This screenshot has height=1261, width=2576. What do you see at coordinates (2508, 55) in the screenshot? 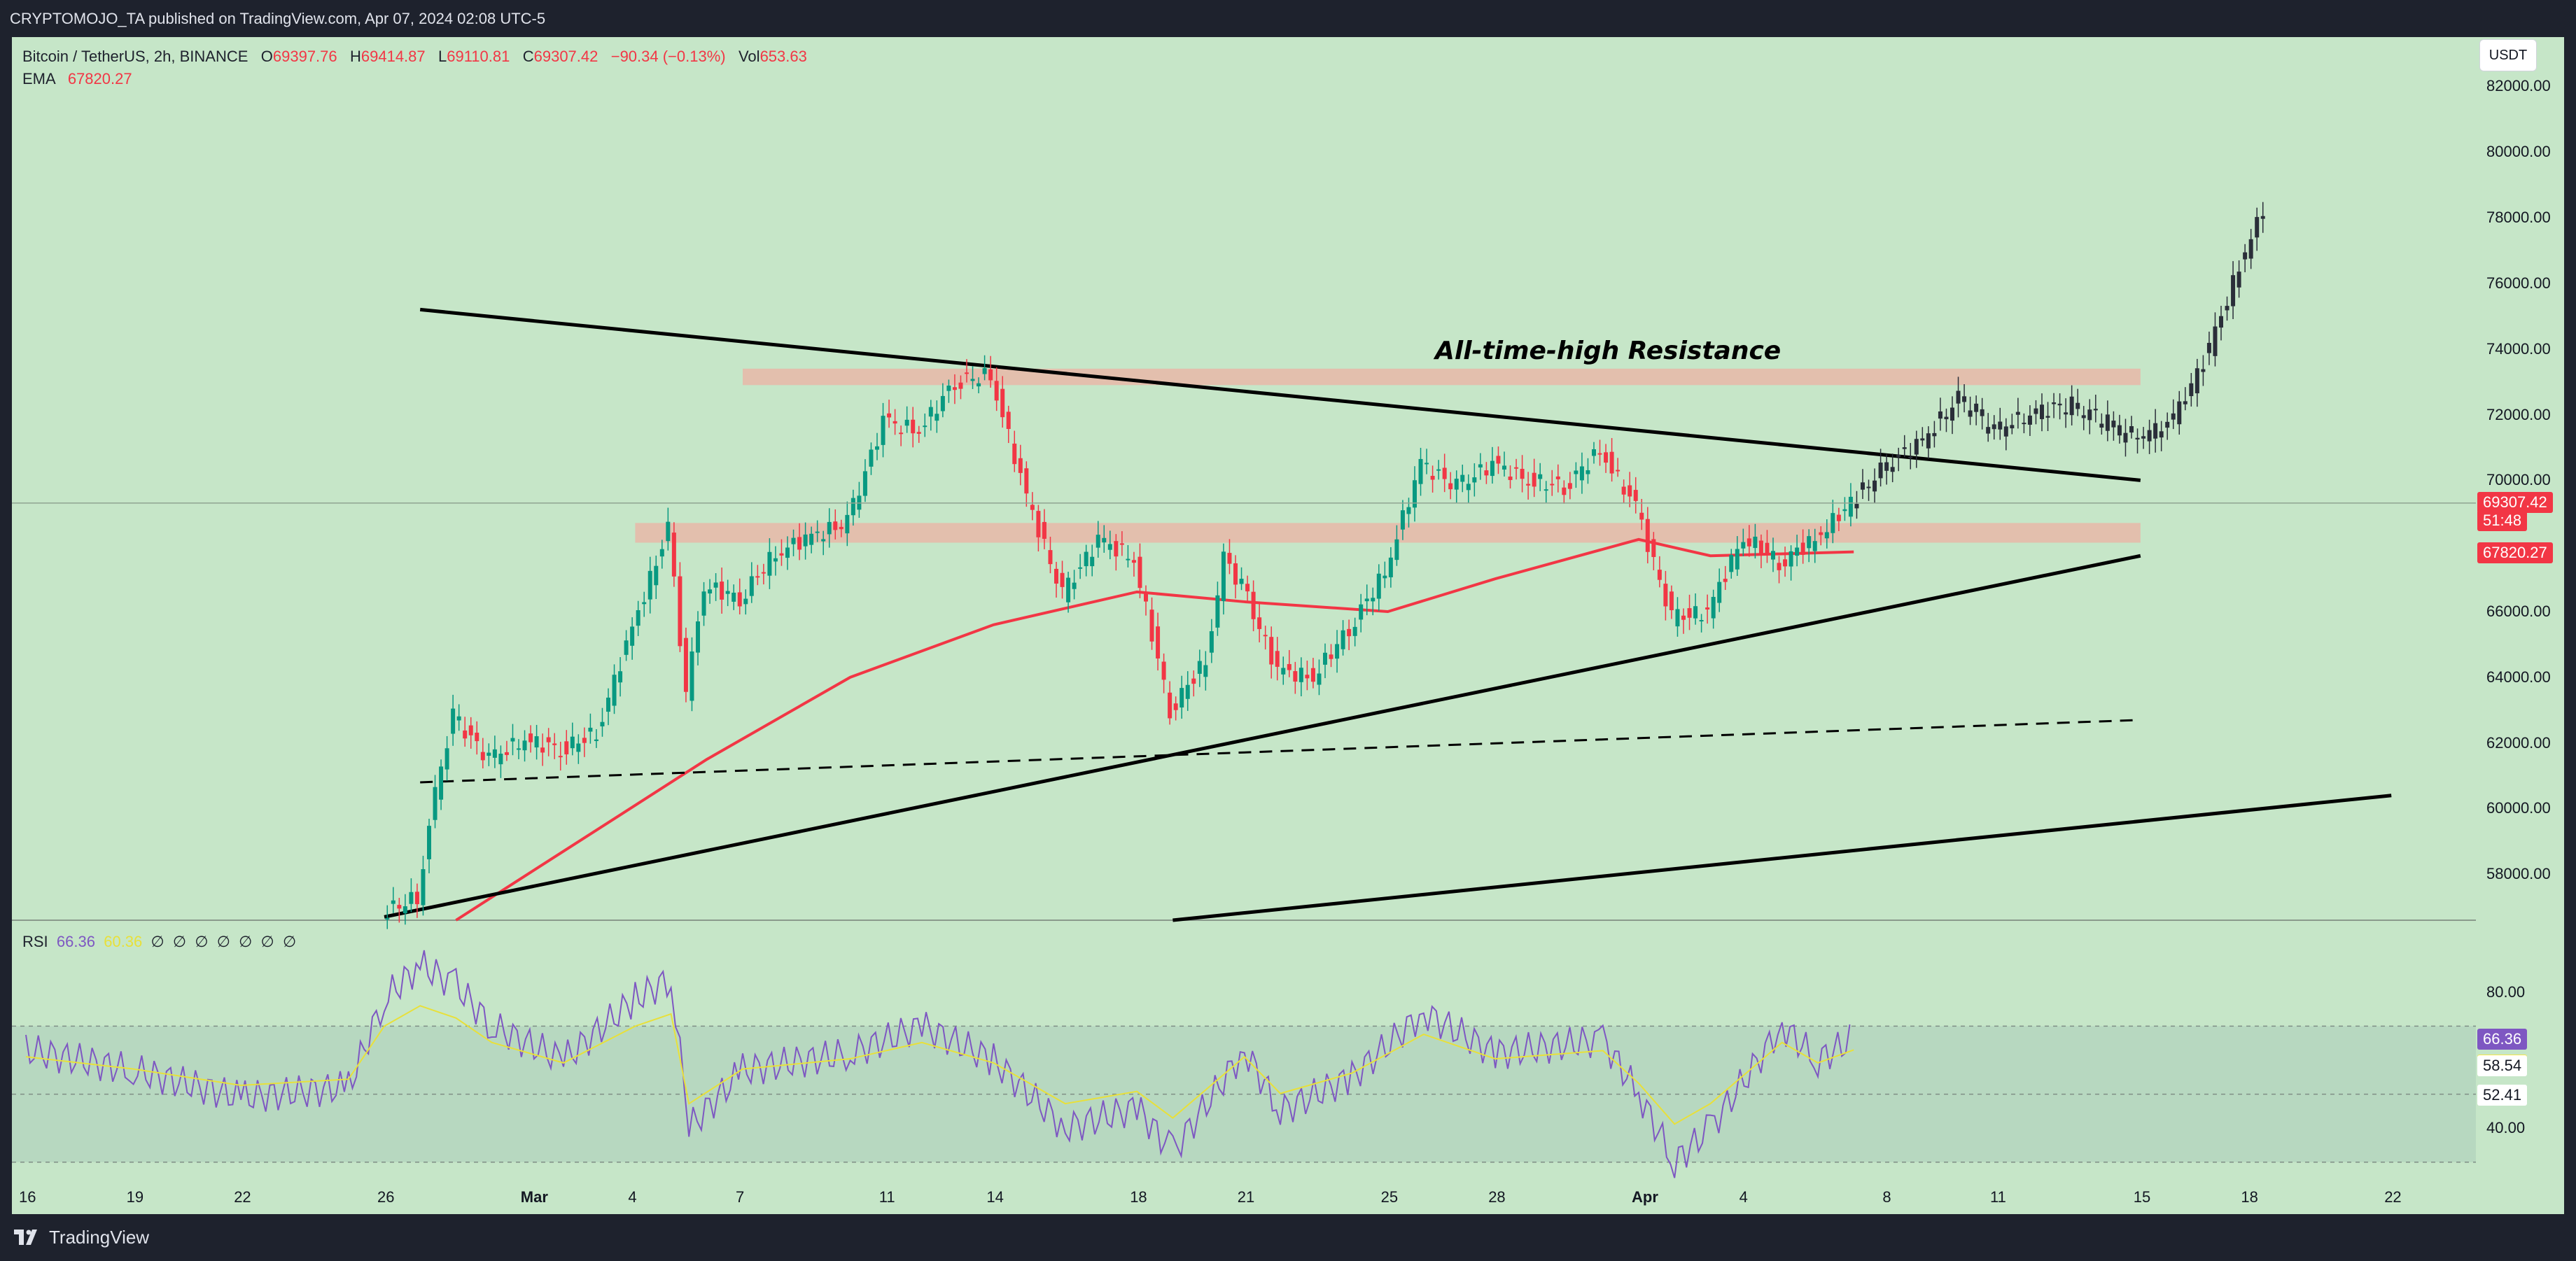
I see `currency-button: USDT` at bounding box center [2508, 55].